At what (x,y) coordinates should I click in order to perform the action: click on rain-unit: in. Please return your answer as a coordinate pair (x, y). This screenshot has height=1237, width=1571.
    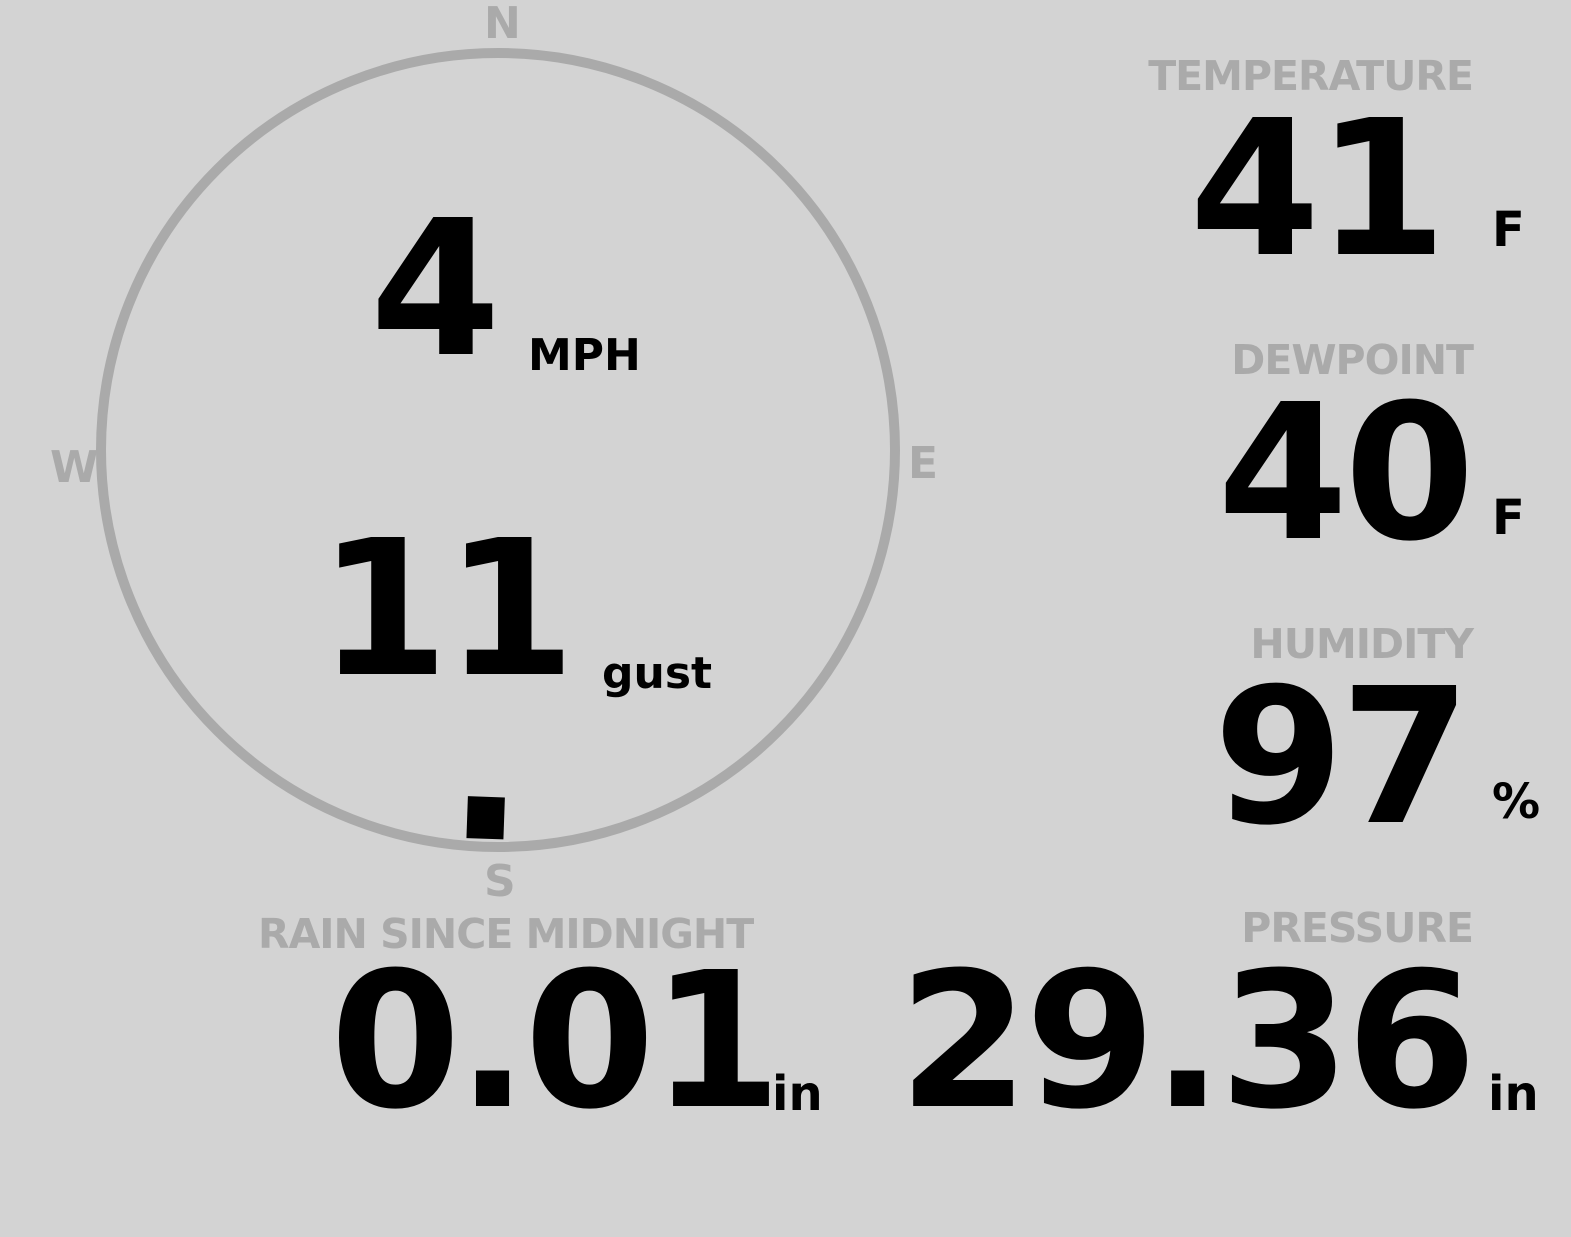
    Looking at the image, I should click on (797, 1094).